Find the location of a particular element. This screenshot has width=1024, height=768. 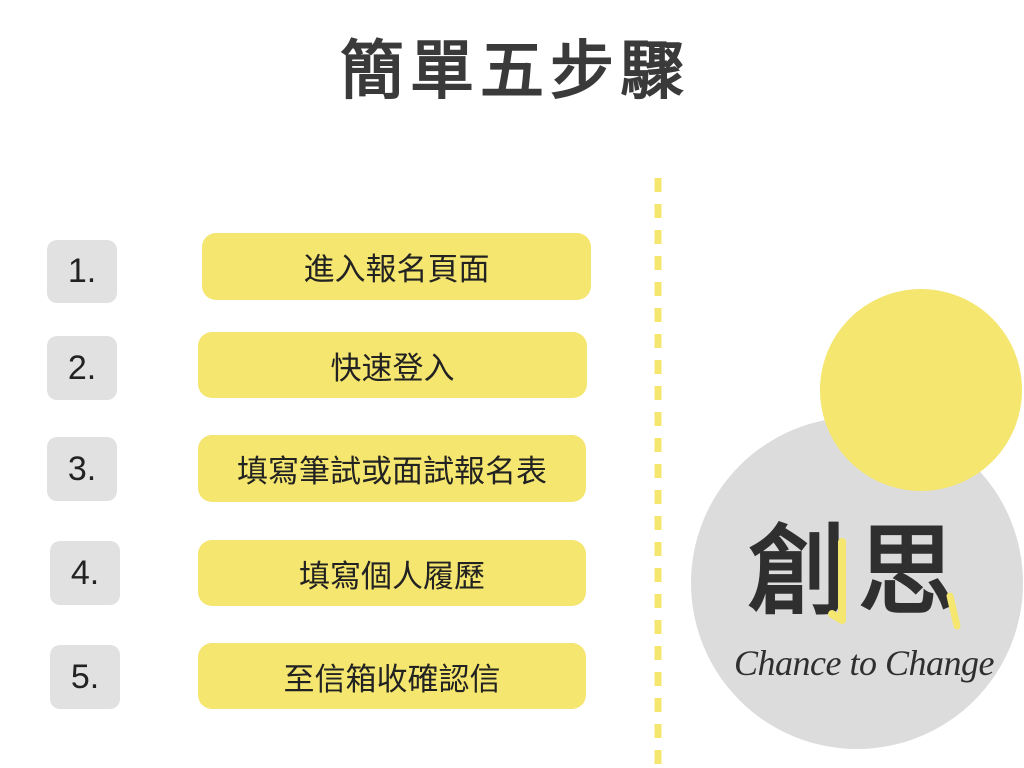

step-number-badge: 2. is located at coordinates (82, 368).